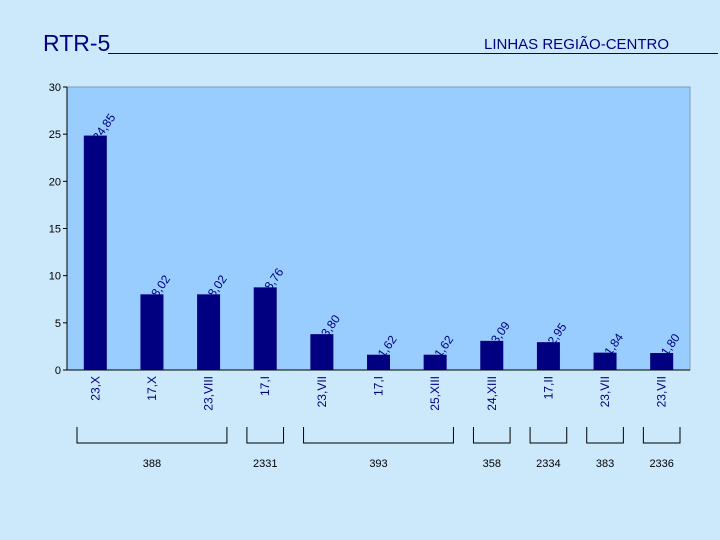  Describe the element at coordinates (605, 464) in the screenshot. I see `group-label: 383` at that location.